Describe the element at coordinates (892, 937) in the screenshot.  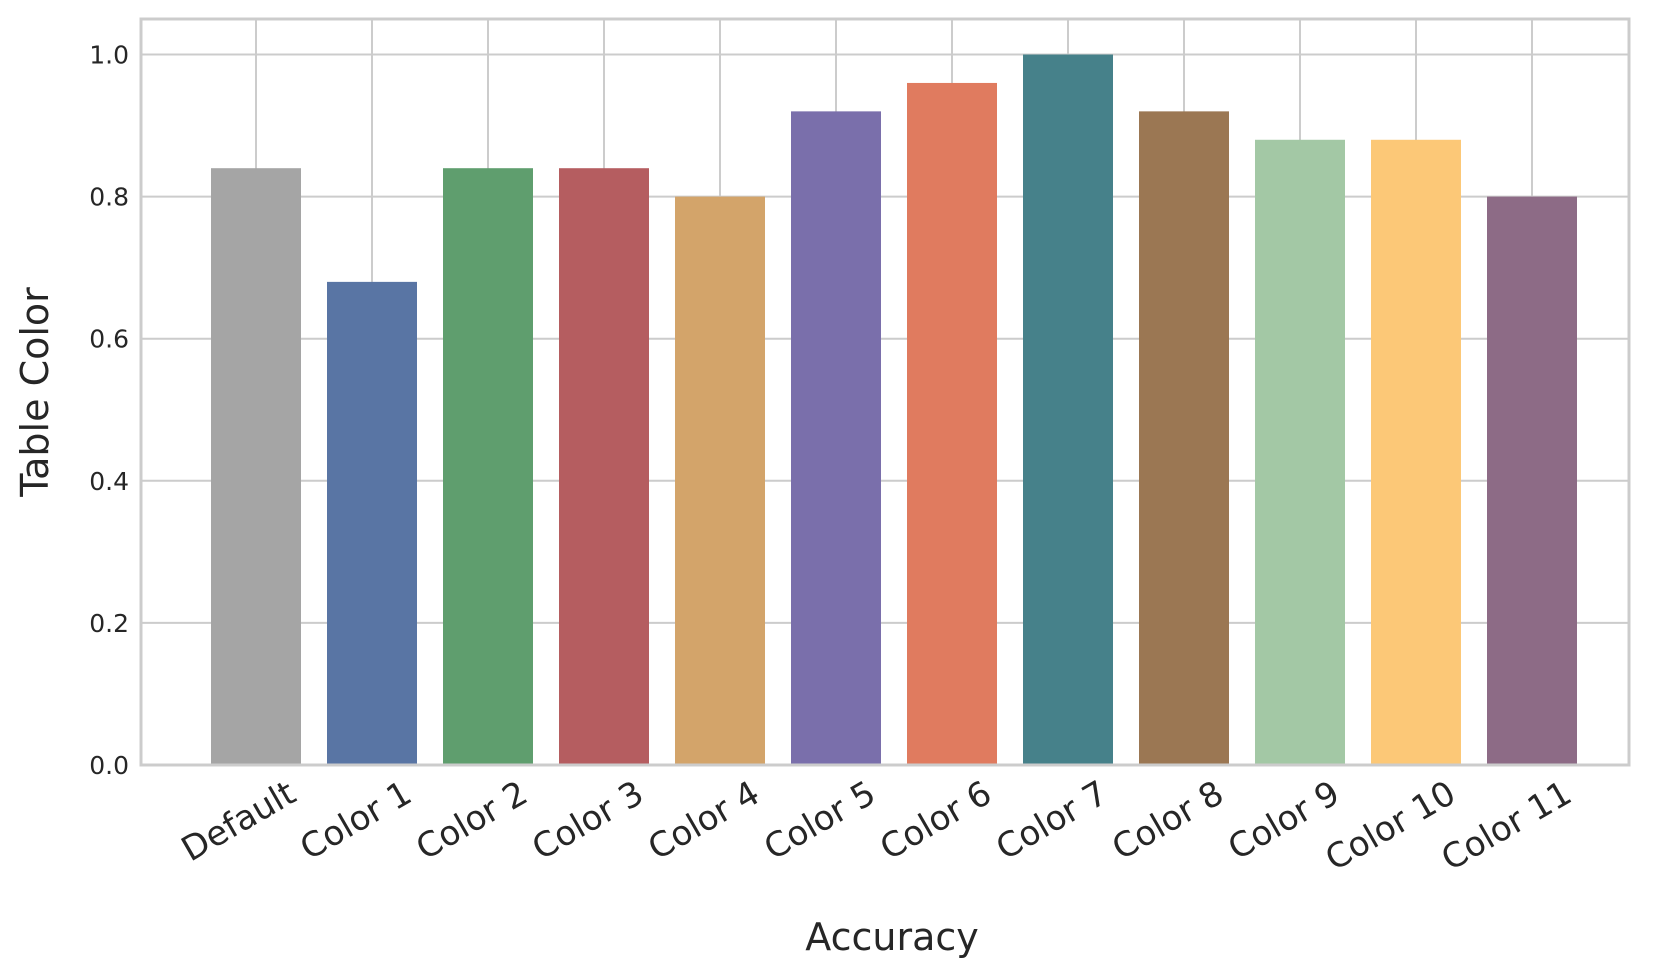
I see `x-axis-title: Accuracy` at that location.